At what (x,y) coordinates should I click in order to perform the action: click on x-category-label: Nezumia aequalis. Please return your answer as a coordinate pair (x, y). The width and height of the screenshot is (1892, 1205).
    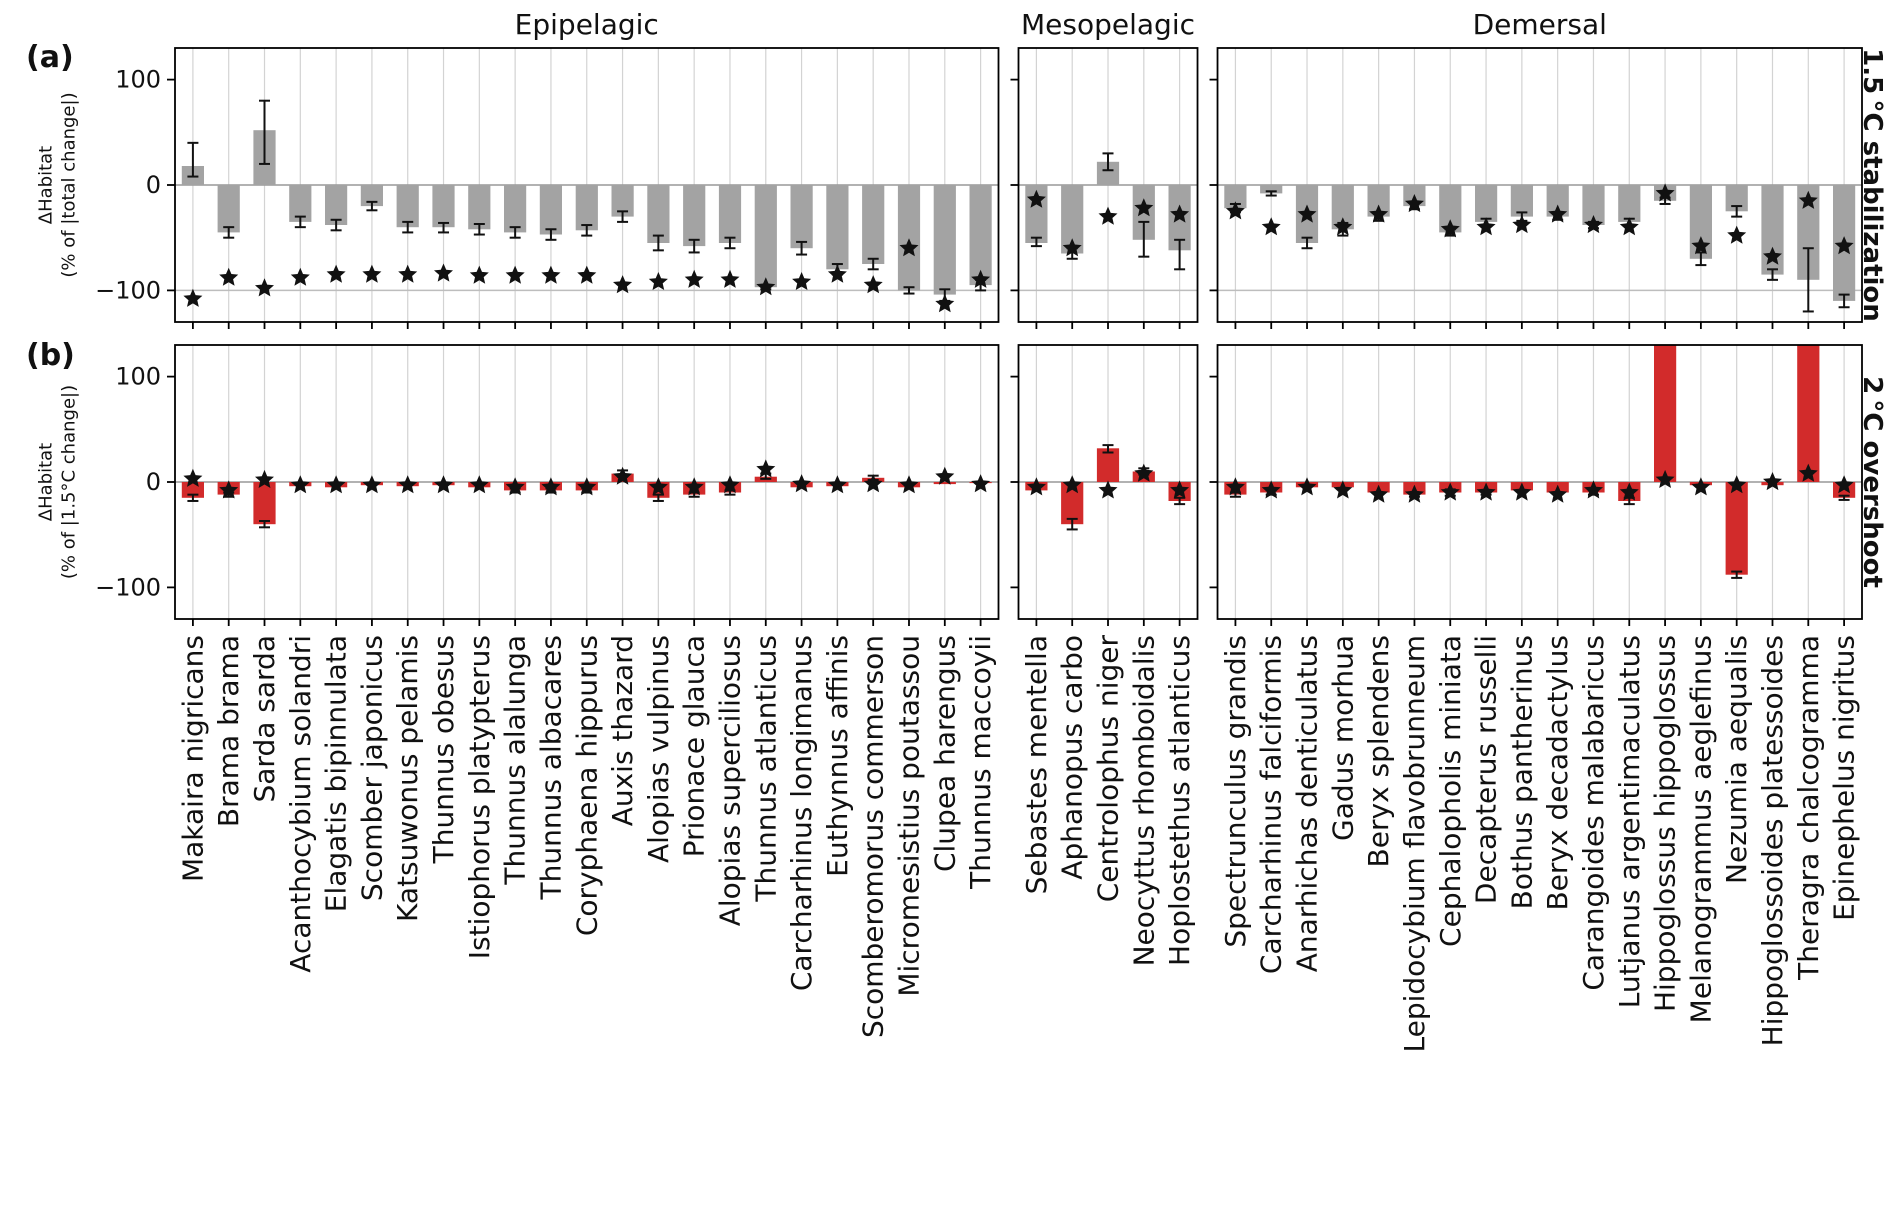
    Looking at the image, I should click on (1736, 759).